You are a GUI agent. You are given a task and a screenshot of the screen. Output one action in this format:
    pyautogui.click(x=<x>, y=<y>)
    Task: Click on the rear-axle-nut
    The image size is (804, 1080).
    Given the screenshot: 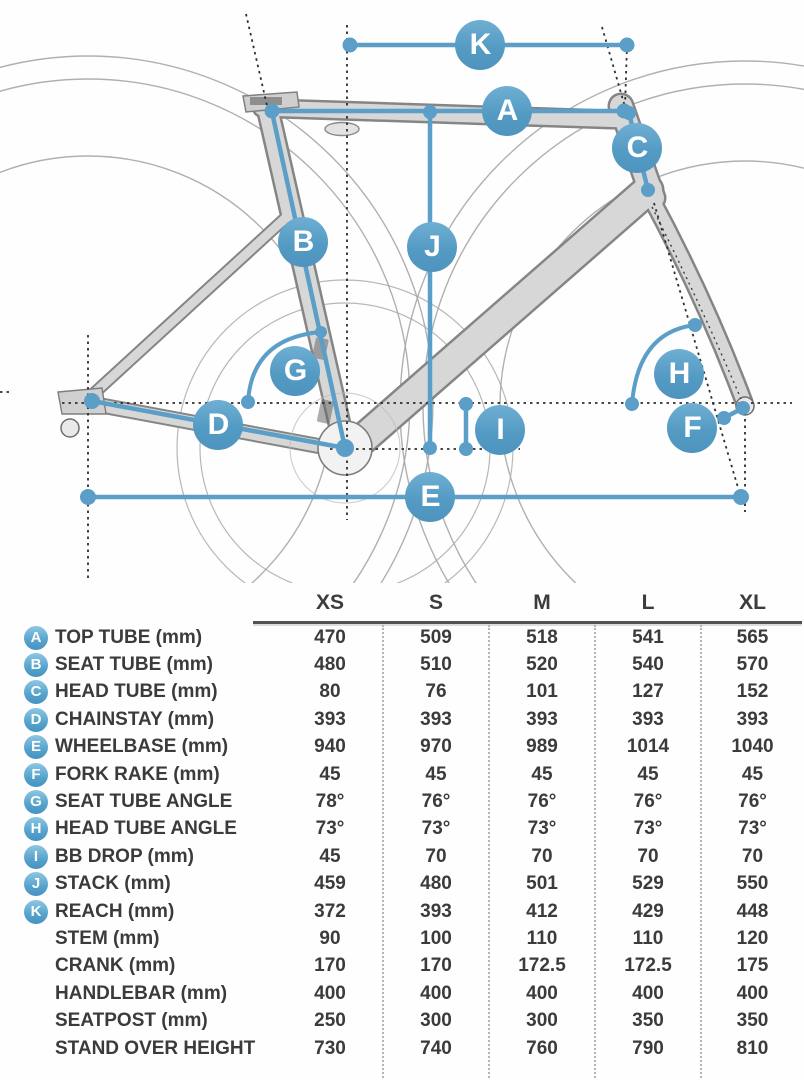 What is the action you would take?
    pyautogui.click(x=70, y=428)
    